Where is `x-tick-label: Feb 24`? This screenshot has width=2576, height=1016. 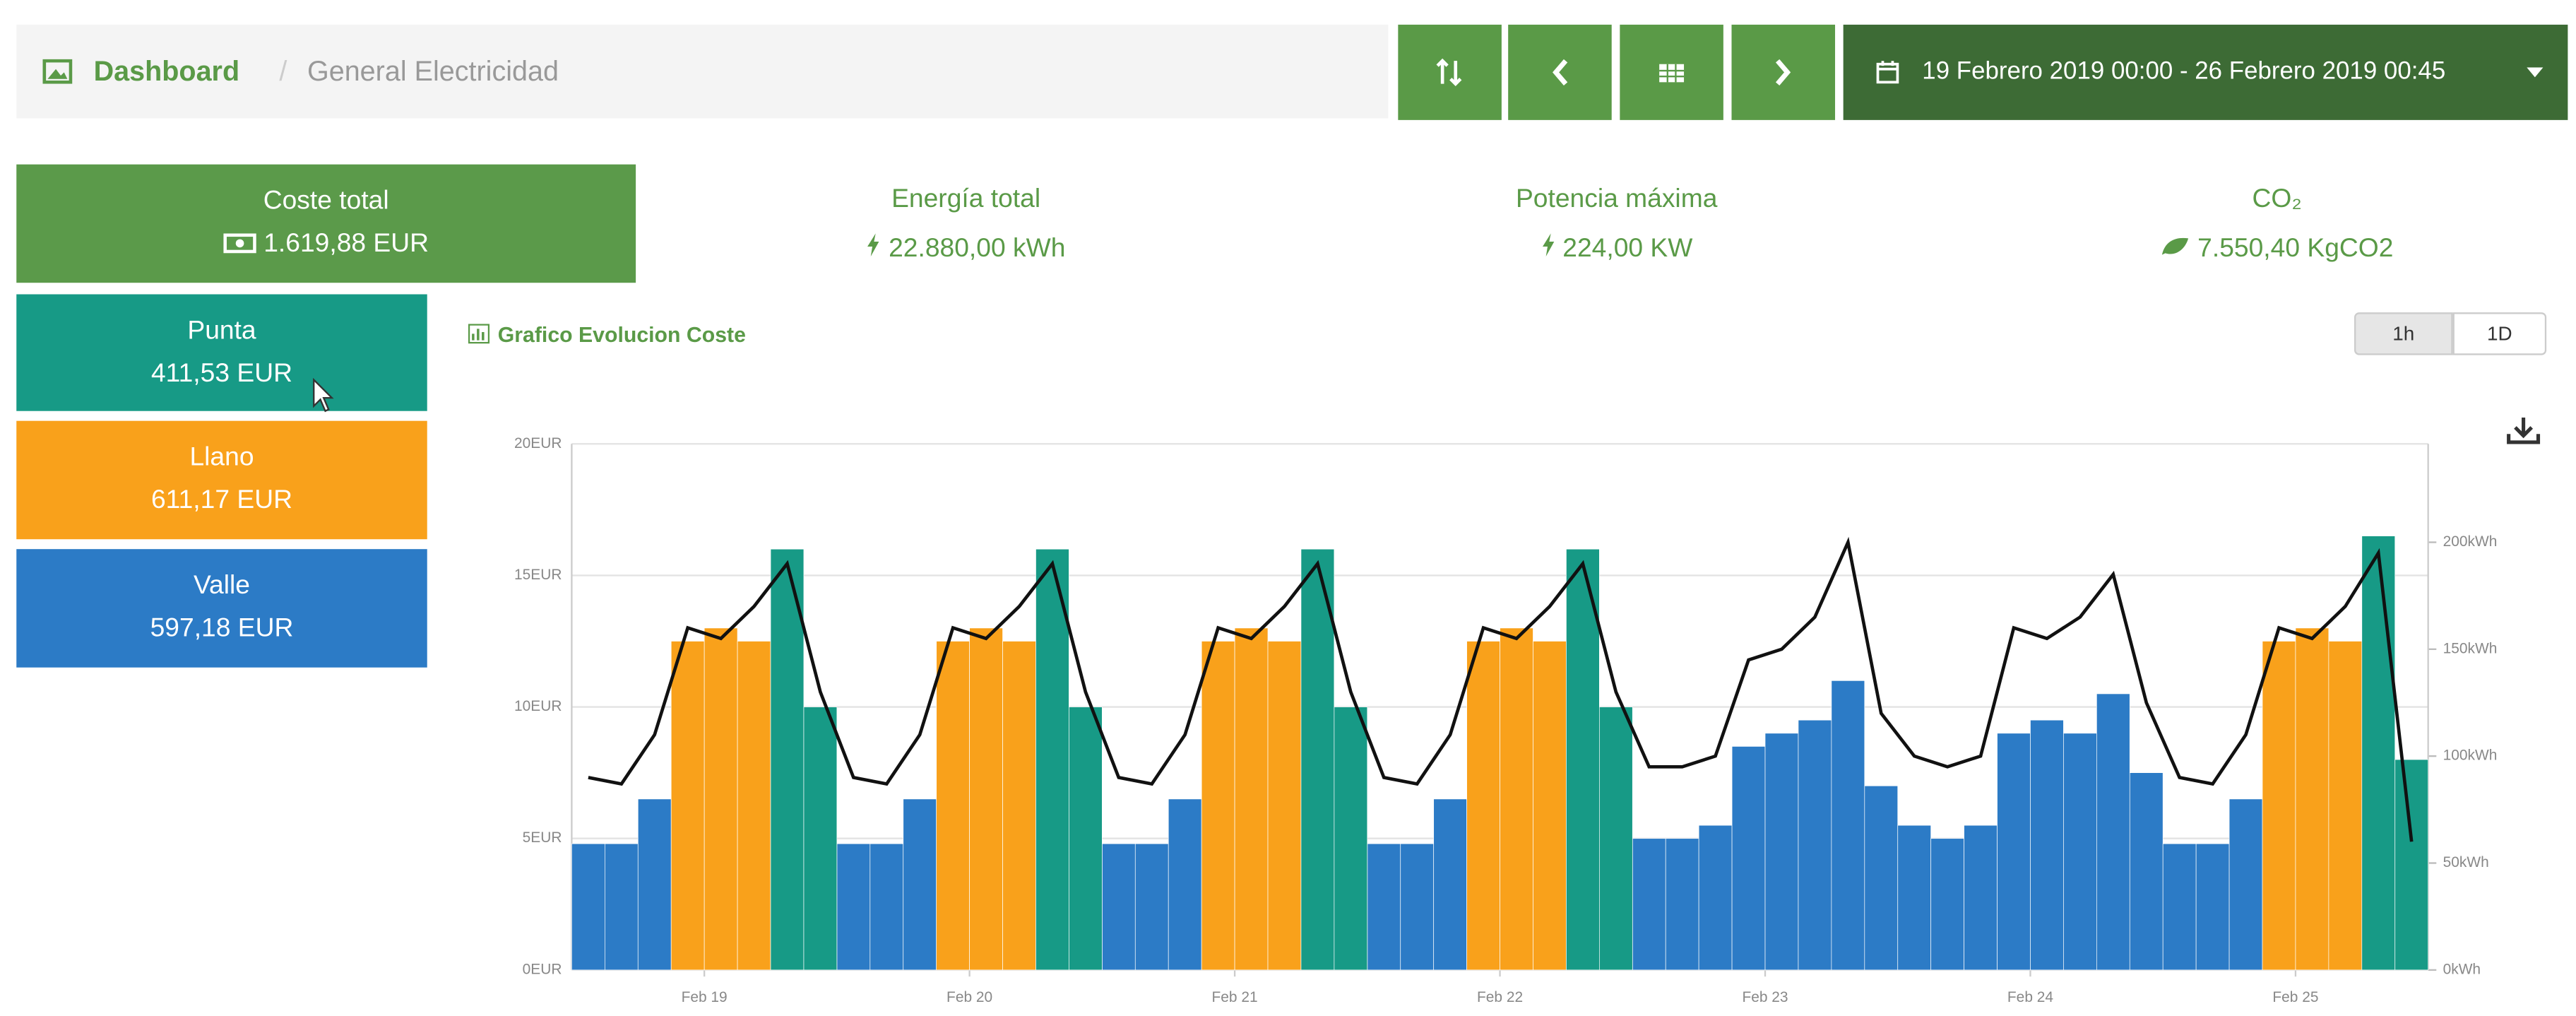 x-tick-label: Feb 24 is located at coordinates (2030, 997).